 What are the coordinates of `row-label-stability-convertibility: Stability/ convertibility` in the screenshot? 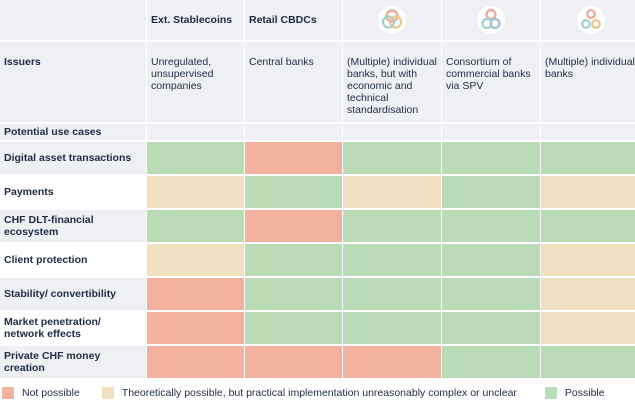 It's located at (73, 294).